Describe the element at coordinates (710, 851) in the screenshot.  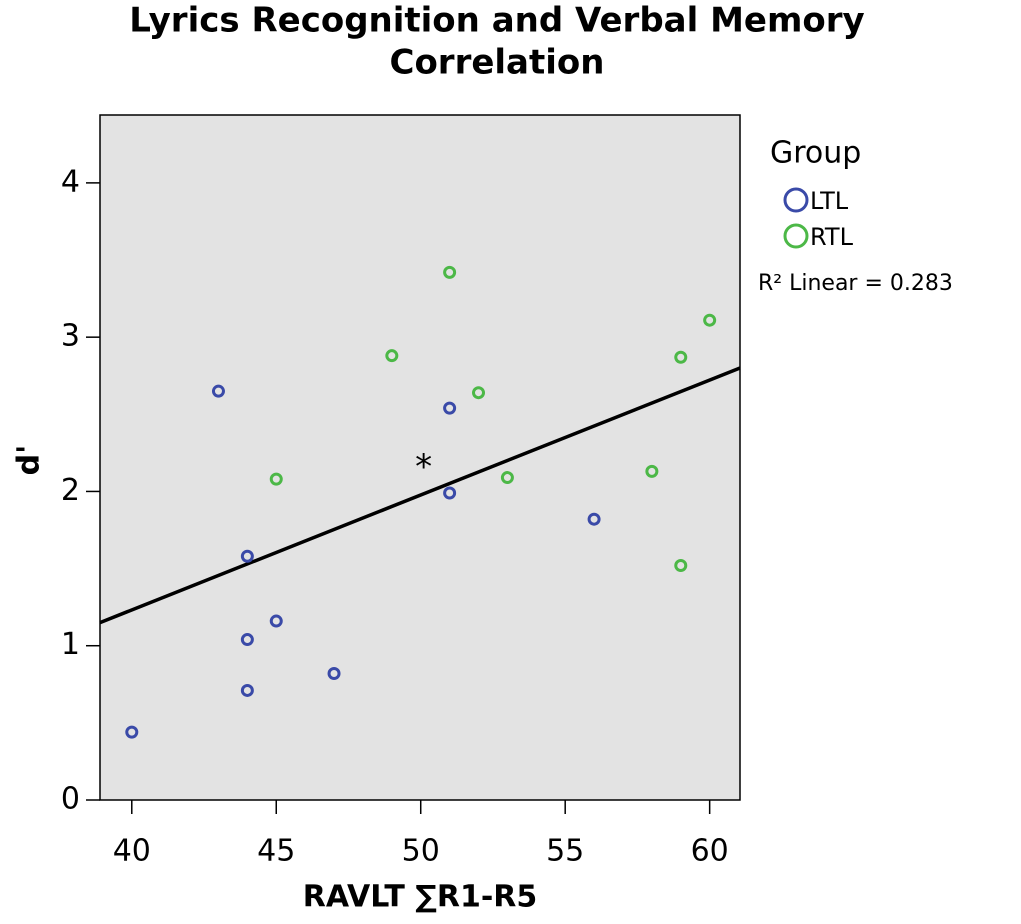
I see `x-tick-label: 60` at that location.